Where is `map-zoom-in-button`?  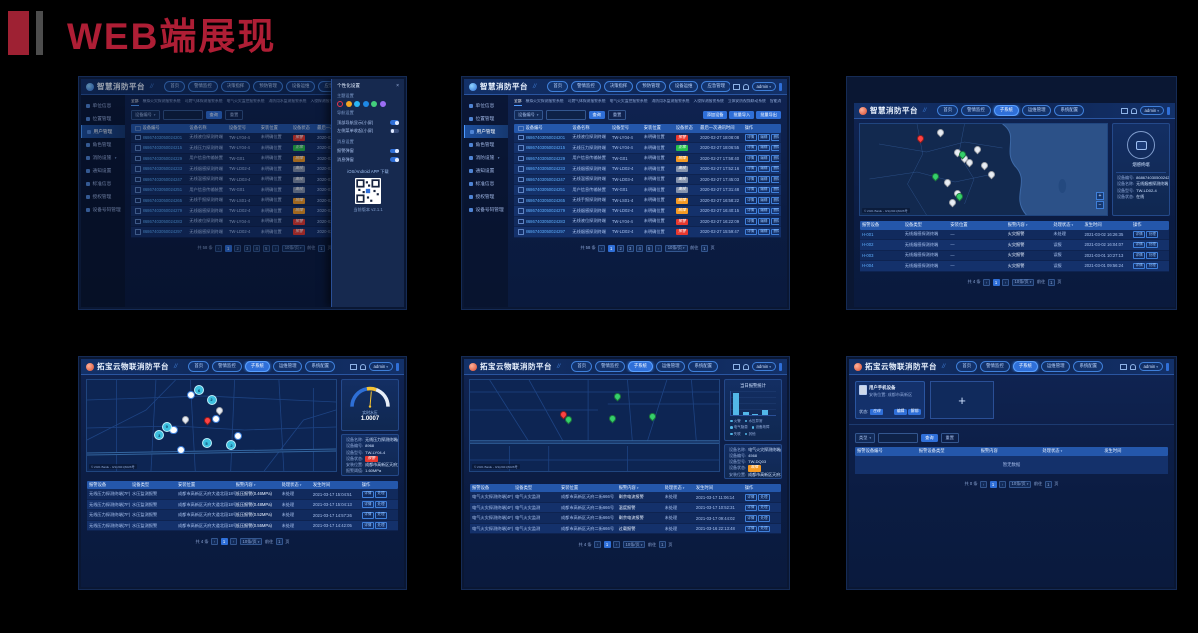 map-zoom-in-button is located at coordinates (1100, 196).